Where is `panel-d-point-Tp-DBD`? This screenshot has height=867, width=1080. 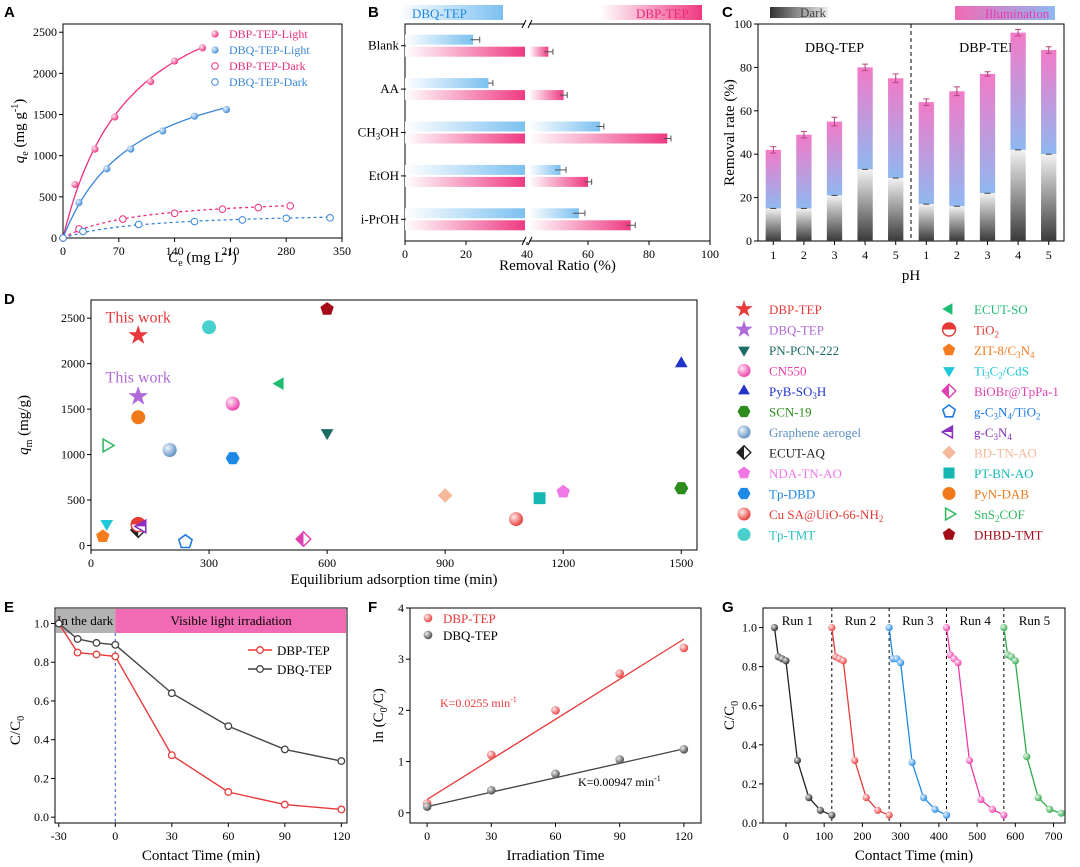
panel-d-point-Tp-DBD is located at coordinates (232, 458).